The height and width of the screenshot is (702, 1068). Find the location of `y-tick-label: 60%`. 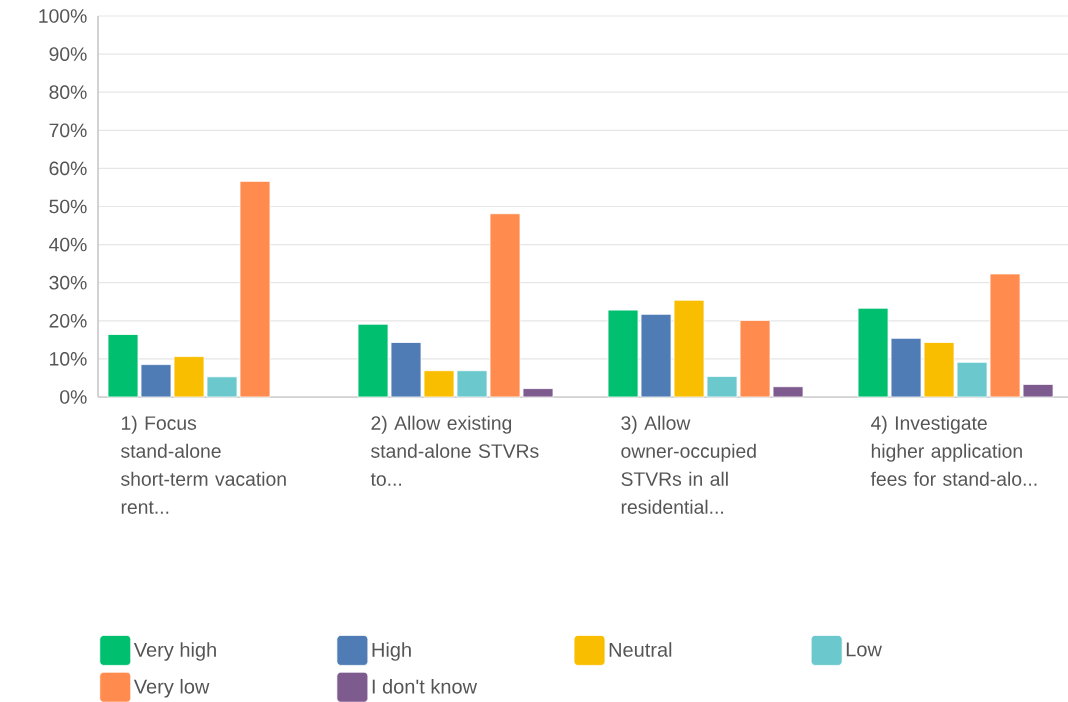

y-tick-label: 60% is located at coordinates (68, 168).